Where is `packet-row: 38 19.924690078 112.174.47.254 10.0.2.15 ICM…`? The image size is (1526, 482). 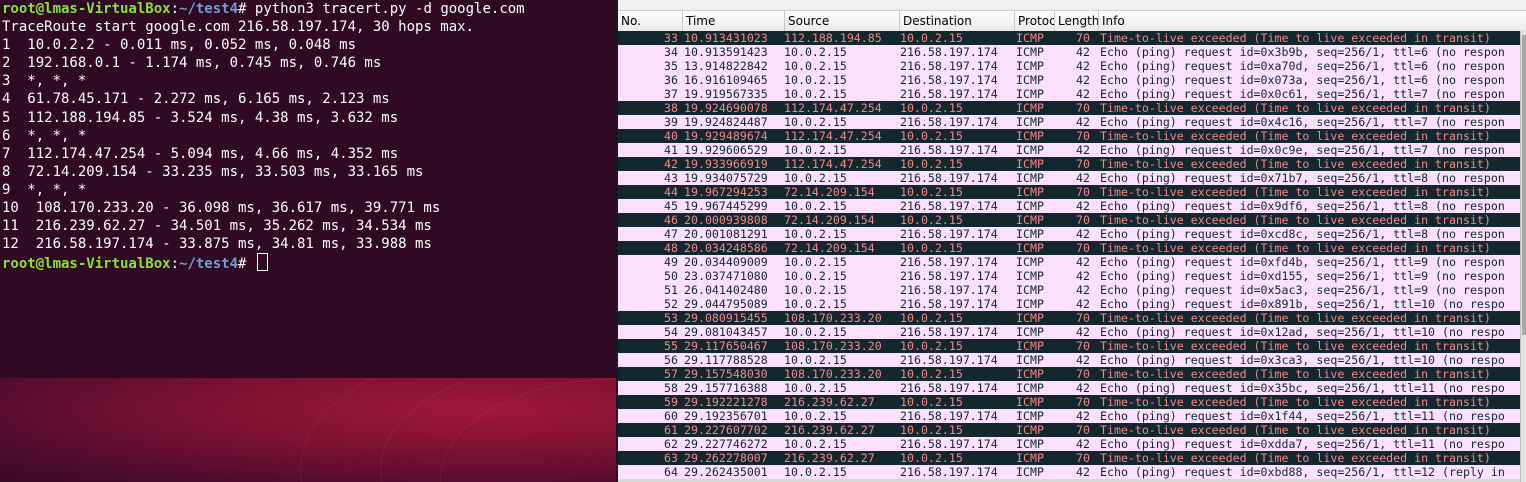
packet-row: 38 19.924690078 112.174.47.254 10.0.2.15 ICM… is located at coordinates (1069, 108).